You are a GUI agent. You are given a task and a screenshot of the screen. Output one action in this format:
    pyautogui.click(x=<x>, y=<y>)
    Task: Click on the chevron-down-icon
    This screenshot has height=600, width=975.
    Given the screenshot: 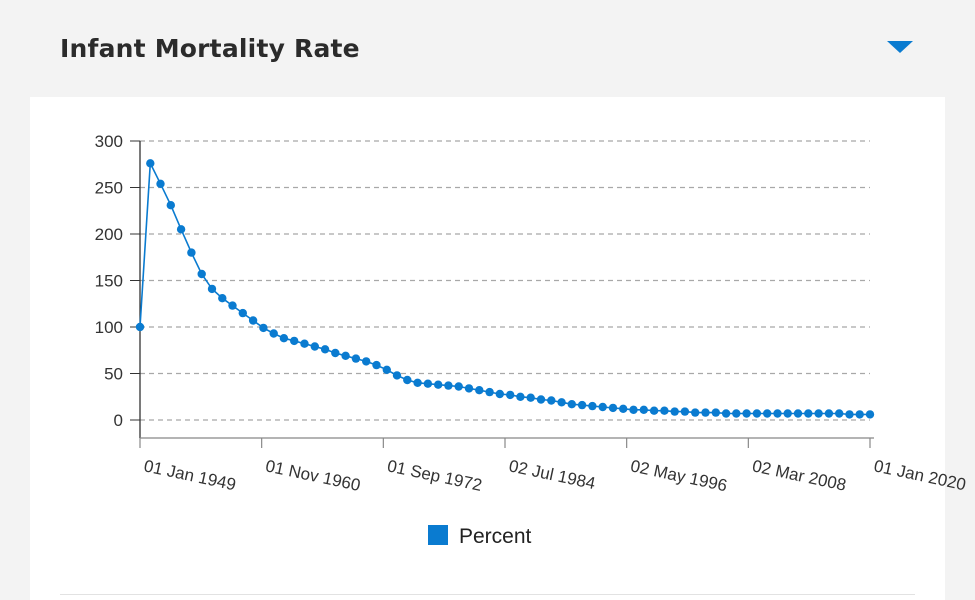 What is the action you would take?
    pyautogui.click(x=900, y=47)
    